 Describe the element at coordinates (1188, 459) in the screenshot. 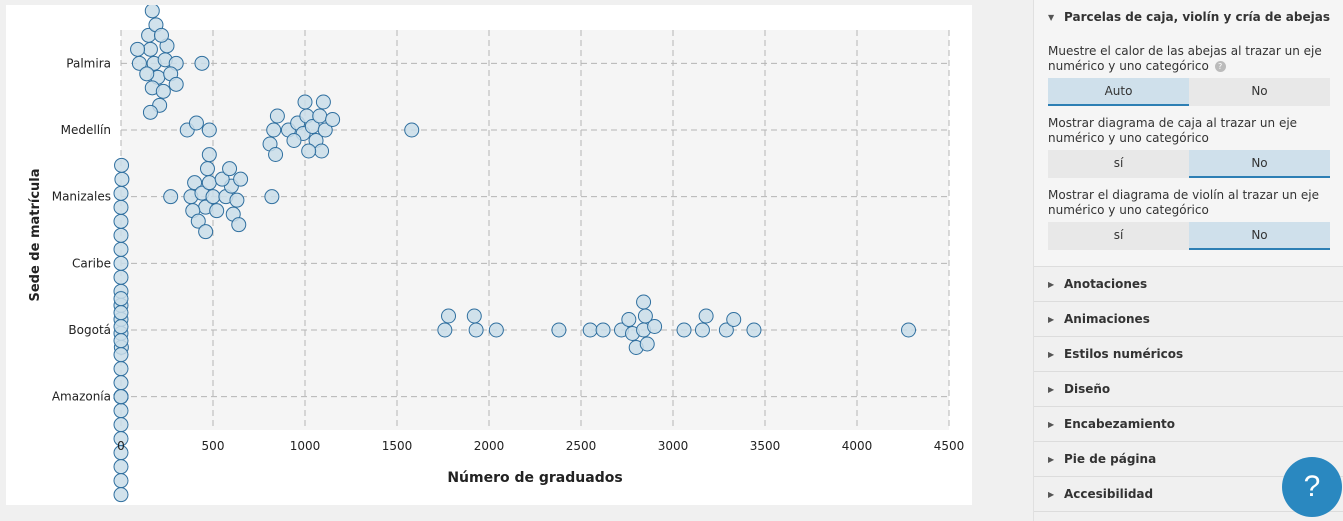

I see `section-footer: ▶ Pie de página` at that location.